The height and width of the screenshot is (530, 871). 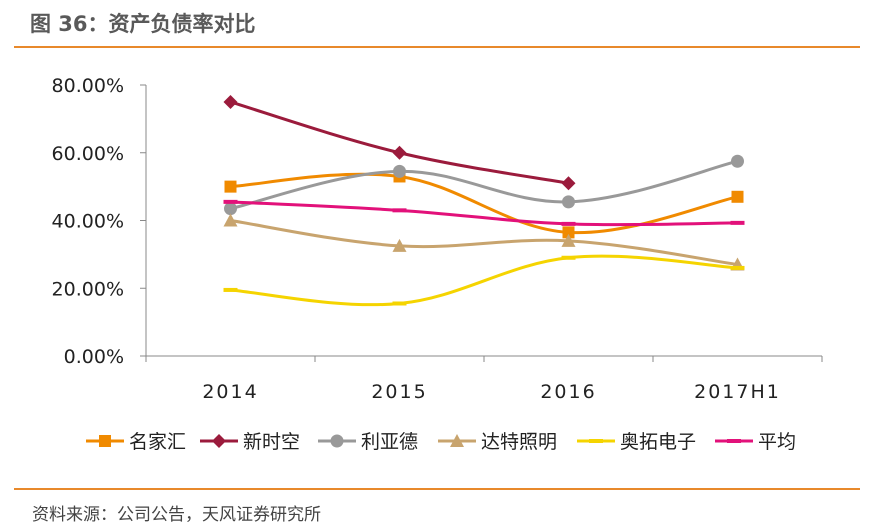 What do you see at coordinates (143, 24) in the screenshot?
I see `figure-title: 图 36：资产负债率对比` at bounding box center [143, 24].